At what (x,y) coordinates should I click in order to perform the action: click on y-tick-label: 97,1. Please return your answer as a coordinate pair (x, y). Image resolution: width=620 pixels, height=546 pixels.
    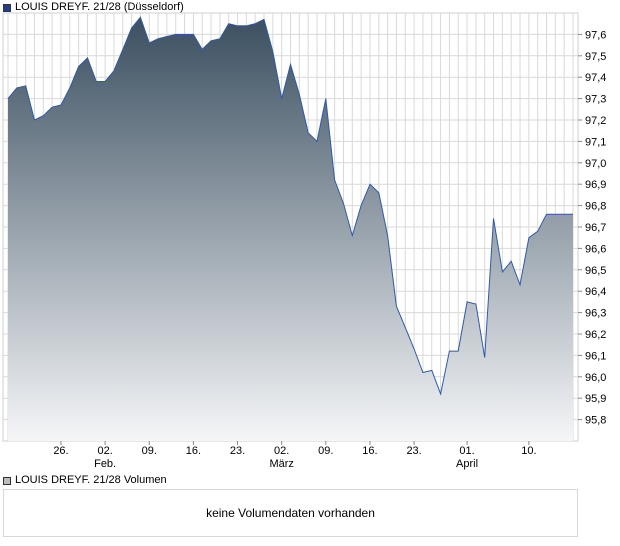
    Looking at the image, I should click on (595, 142).